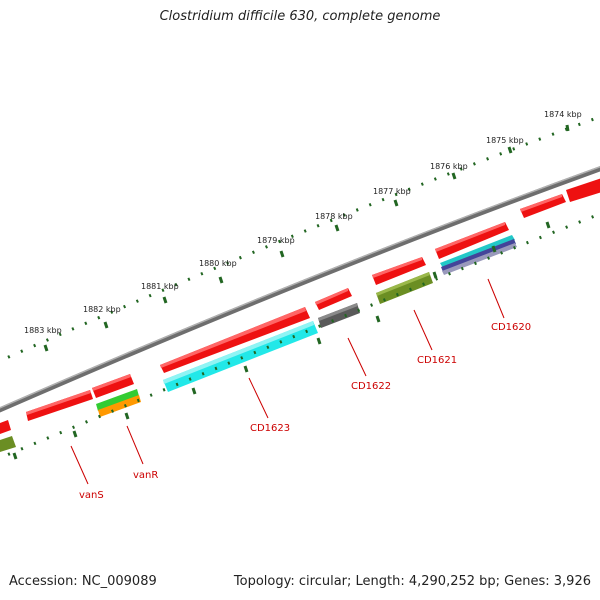 The image size is (600, 600). I want to click on vans-bar, so click(8, 444).